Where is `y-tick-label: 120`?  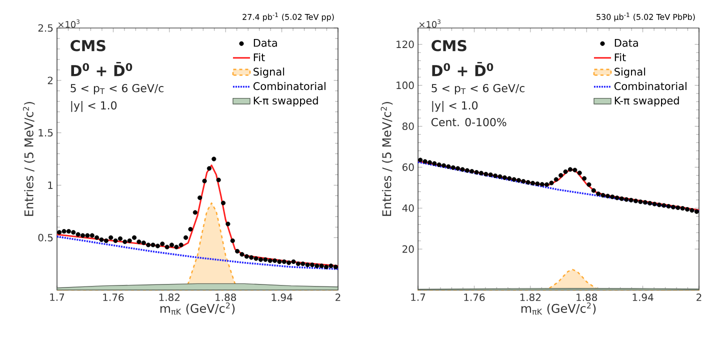 y-tick-label: 120 is located at coordinates (405, 44).